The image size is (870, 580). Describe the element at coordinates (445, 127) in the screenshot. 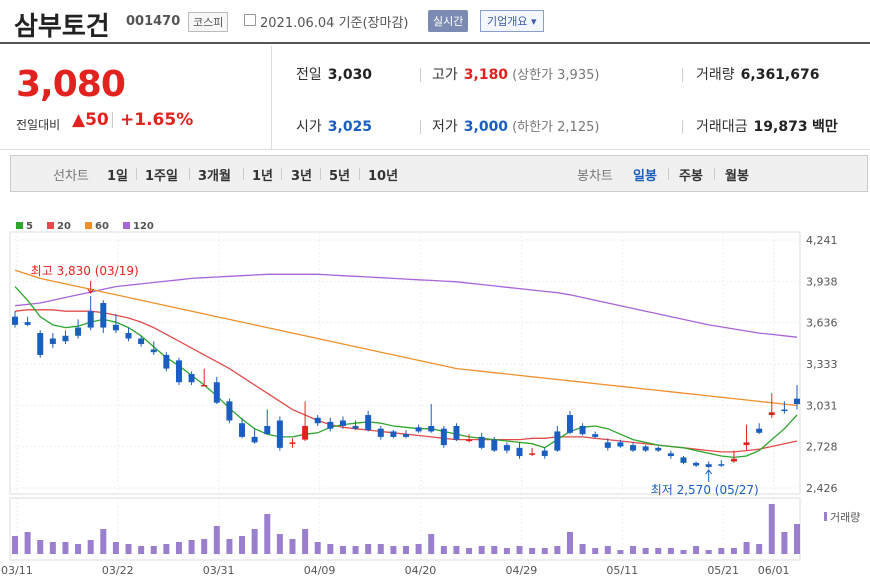

I see `low-label: 저가` at that location.